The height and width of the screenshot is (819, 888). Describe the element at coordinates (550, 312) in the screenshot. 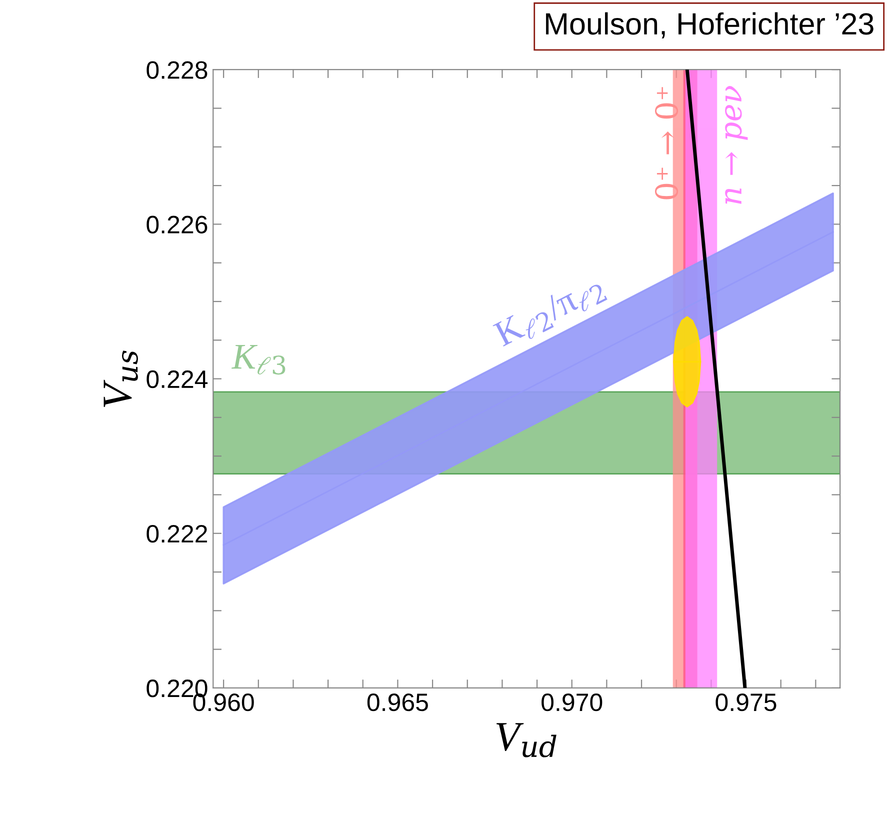

I see `text: K$_{ℓ2}$/π$_{ℓ2}$` at that location.